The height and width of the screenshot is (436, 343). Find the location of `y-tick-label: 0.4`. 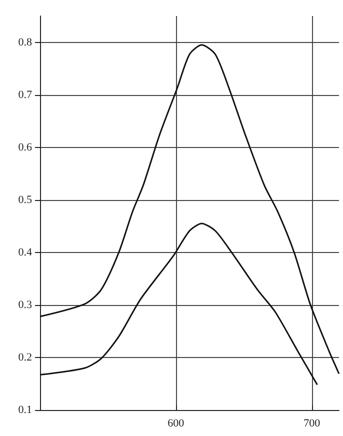

y-tick-label: 0.4 is located at coordinates (25, 252).